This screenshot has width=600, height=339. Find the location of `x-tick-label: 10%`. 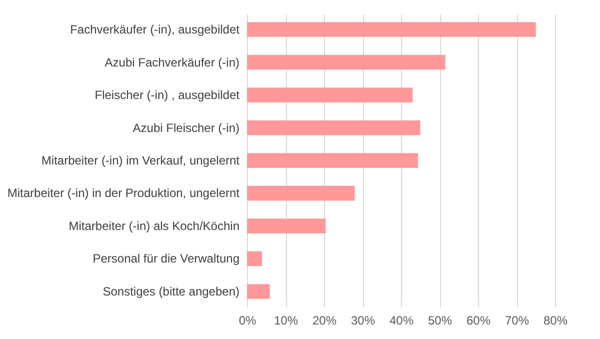

x-tick-label: 10% is located at coordinates (286, 321).